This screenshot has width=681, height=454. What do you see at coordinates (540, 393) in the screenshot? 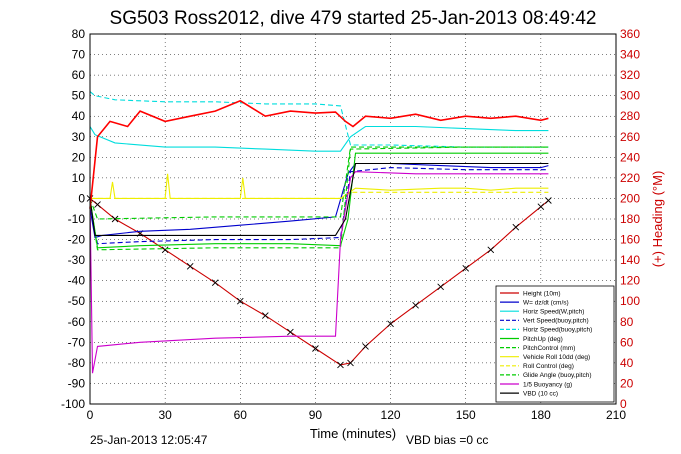
I see `legend-entry: VBD (10 cc)` at bounding box center [540, 393].